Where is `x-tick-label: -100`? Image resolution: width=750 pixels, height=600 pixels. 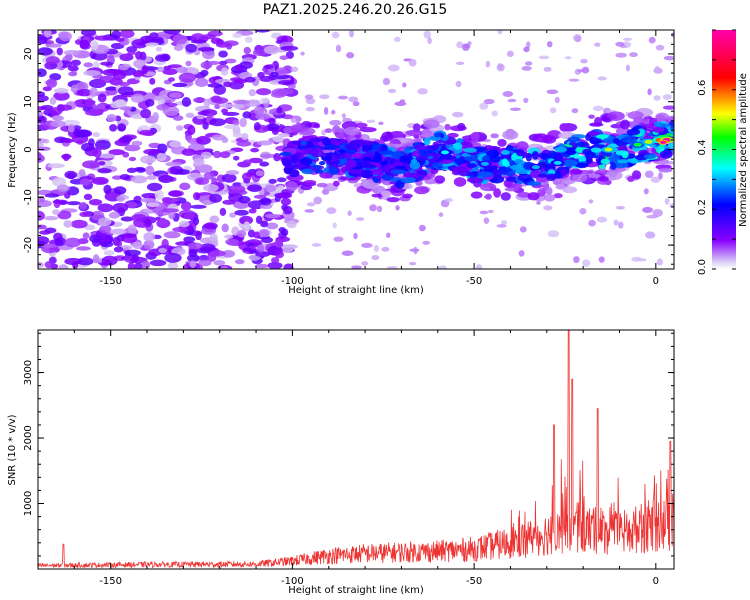 x-tick-label: -100 is located at coordinates (292, 581).